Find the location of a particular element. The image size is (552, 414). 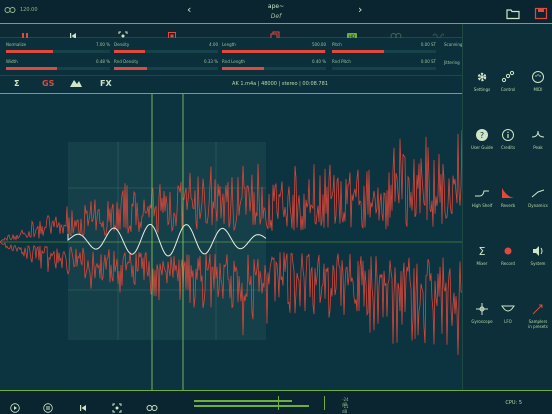

tab-sum: Σ is located at coordinates (17, 83).